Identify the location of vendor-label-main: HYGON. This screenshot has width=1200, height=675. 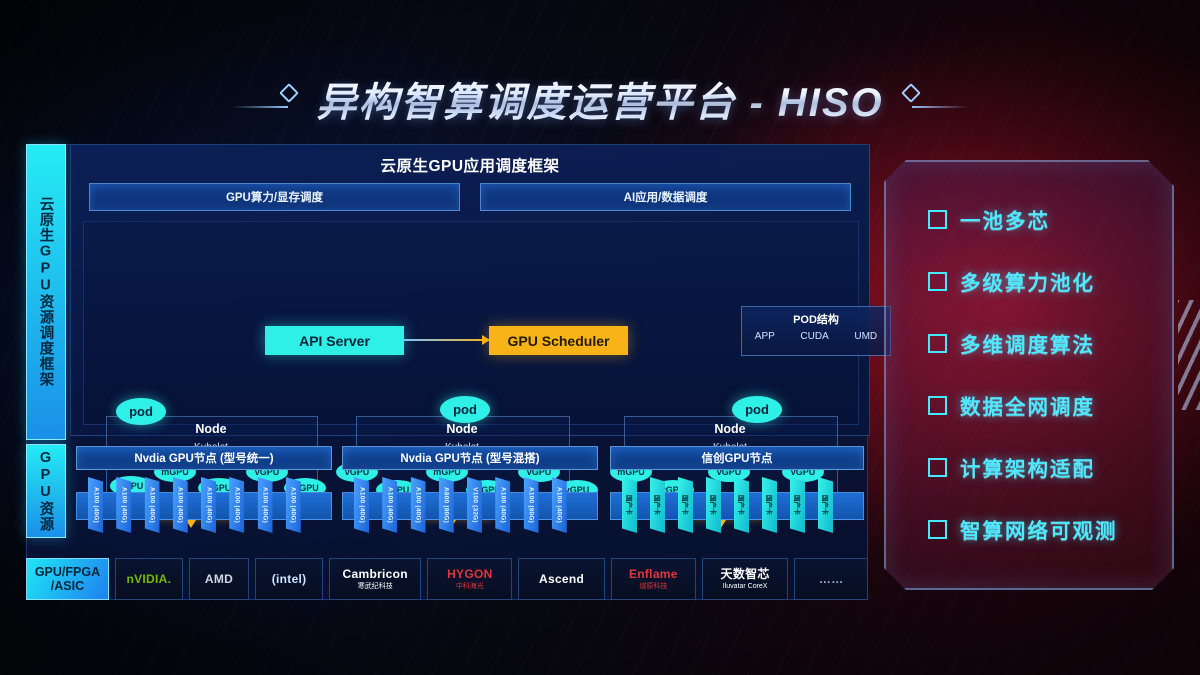
(470, 573).